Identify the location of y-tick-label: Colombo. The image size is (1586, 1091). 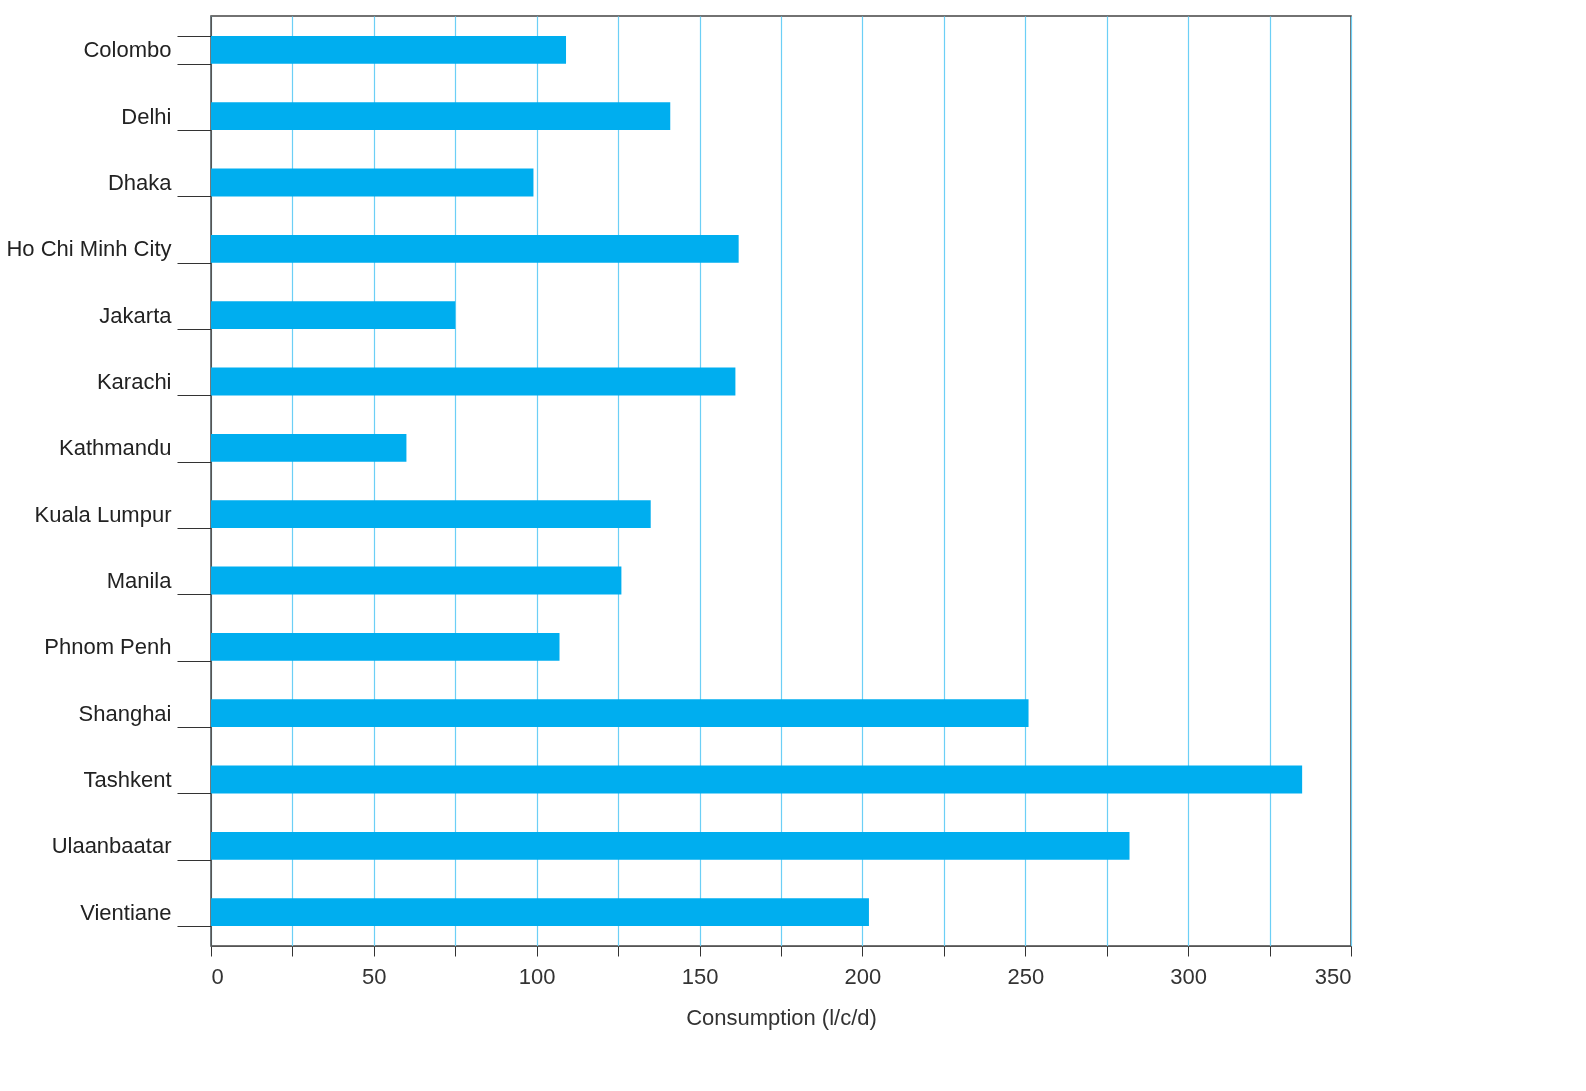
(127, 50).